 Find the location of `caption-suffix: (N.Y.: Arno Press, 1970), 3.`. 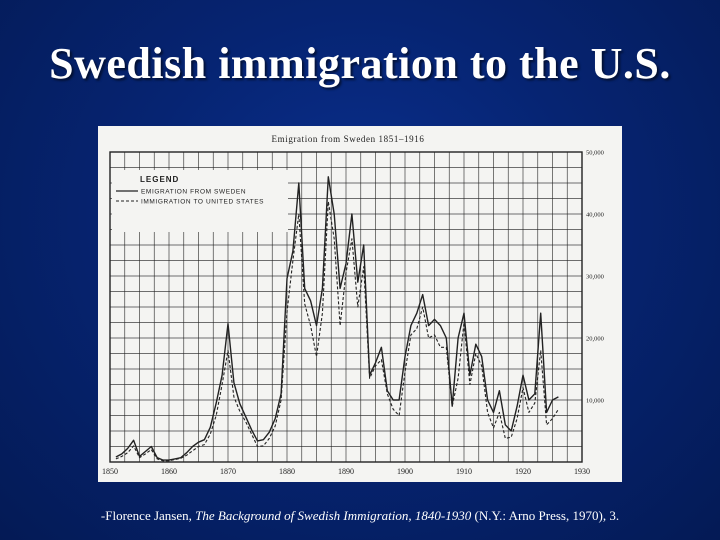

caption-suffix: (N.Y.: Arno Press, 1970), 3. is located at coordinates (545, 515).